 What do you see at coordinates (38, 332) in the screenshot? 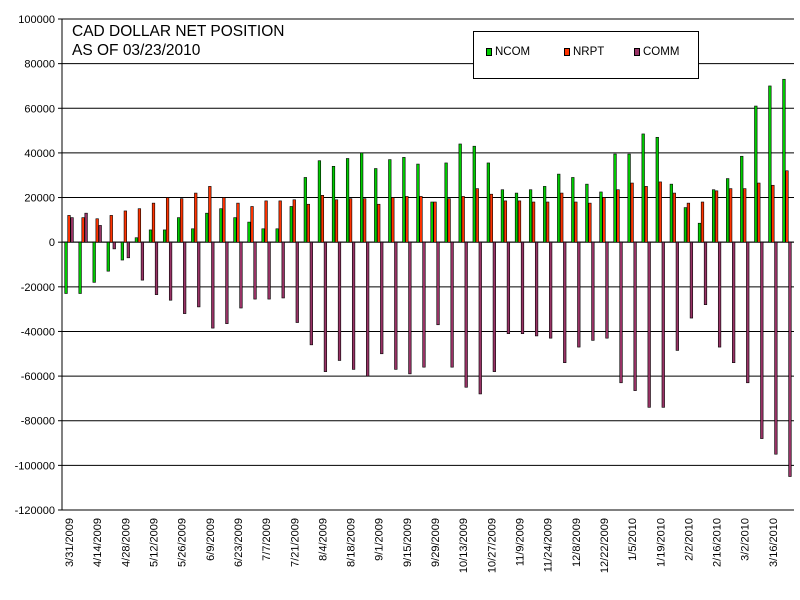
I see `y-tick-label: -40000` at bounding box center [38, 332].